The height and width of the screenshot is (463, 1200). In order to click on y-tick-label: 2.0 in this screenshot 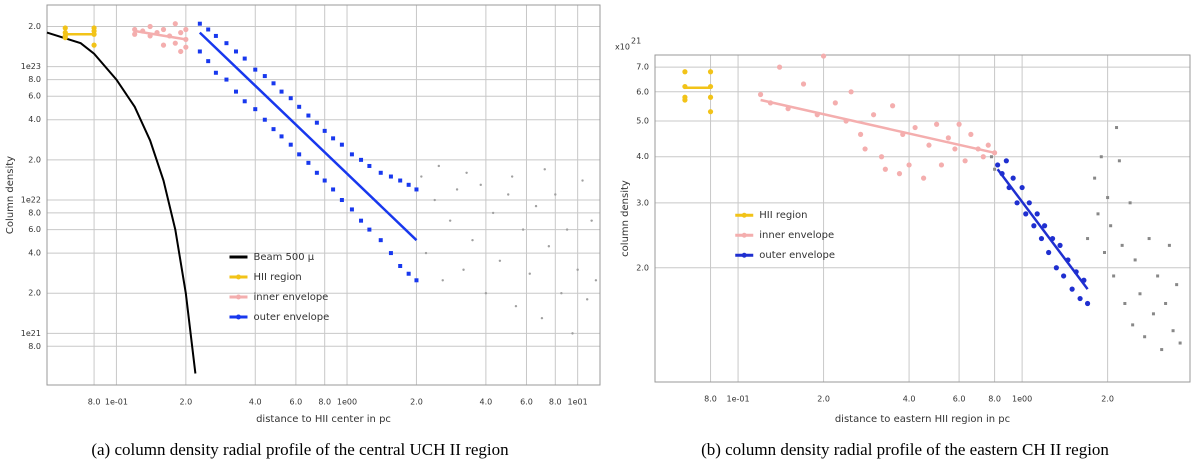, I will do `click(642, 267)`.